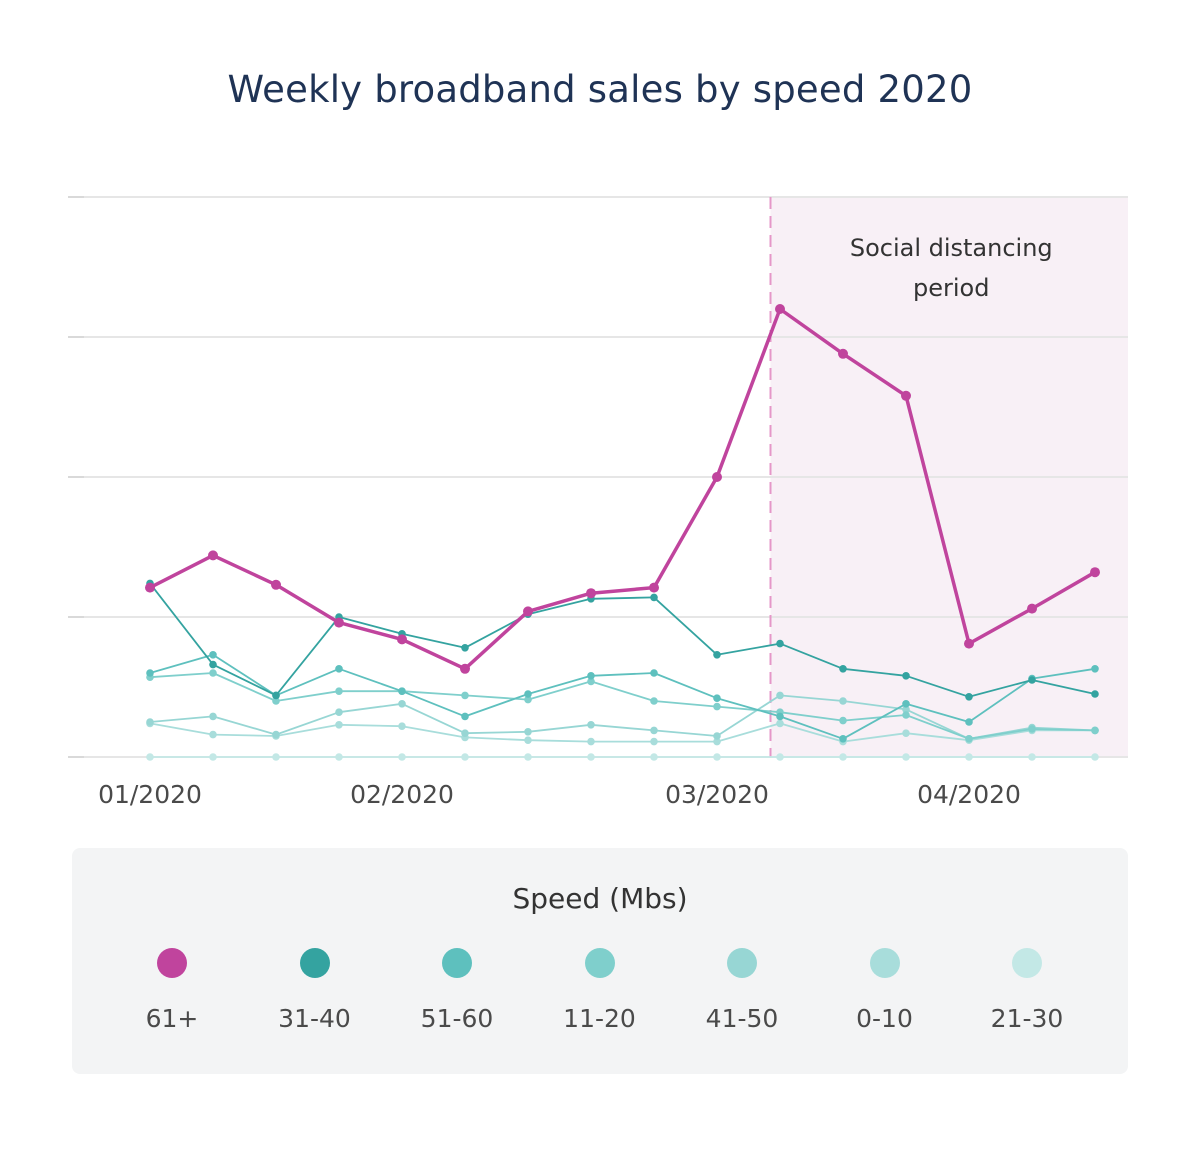 The image size is (1200, 1150). I want to click on legend-item: 61+, so click(172, 990).